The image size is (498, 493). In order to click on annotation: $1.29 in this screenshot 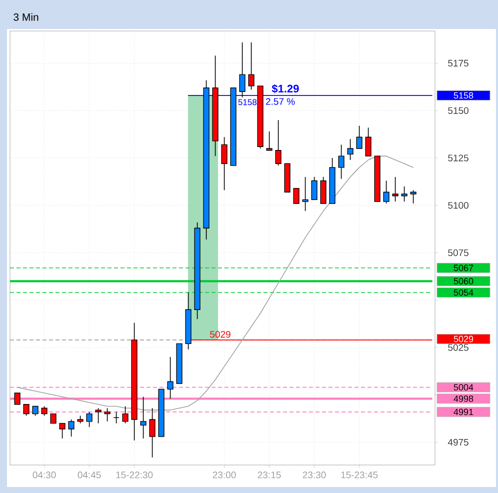, I will do `click(285, 89)`.